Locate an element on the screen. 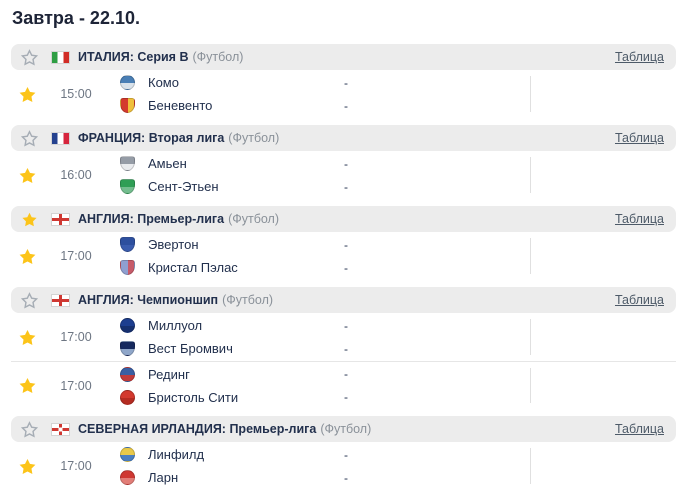  league-title: ФРАНЦИЯ: Вторая лига (Футбол) is located at coordinates (178, 138).